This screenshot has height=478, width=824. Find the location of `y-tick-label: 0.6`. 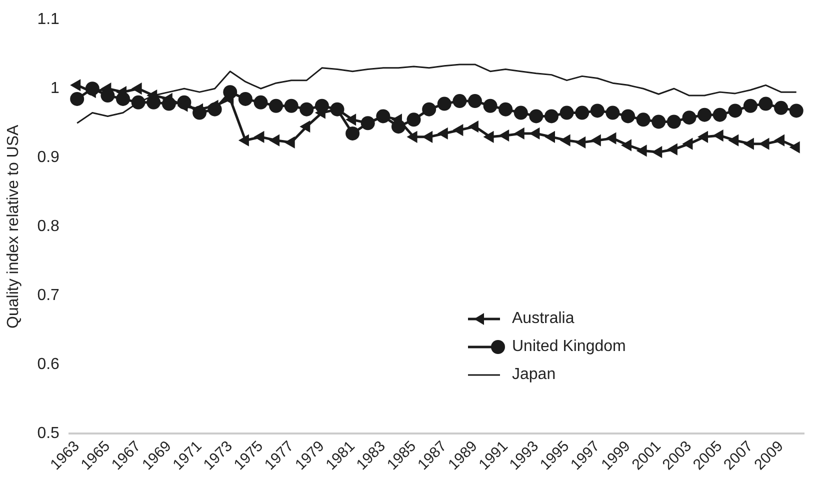

y-tick-label: 0.6 is located at coordinates (48, 365).